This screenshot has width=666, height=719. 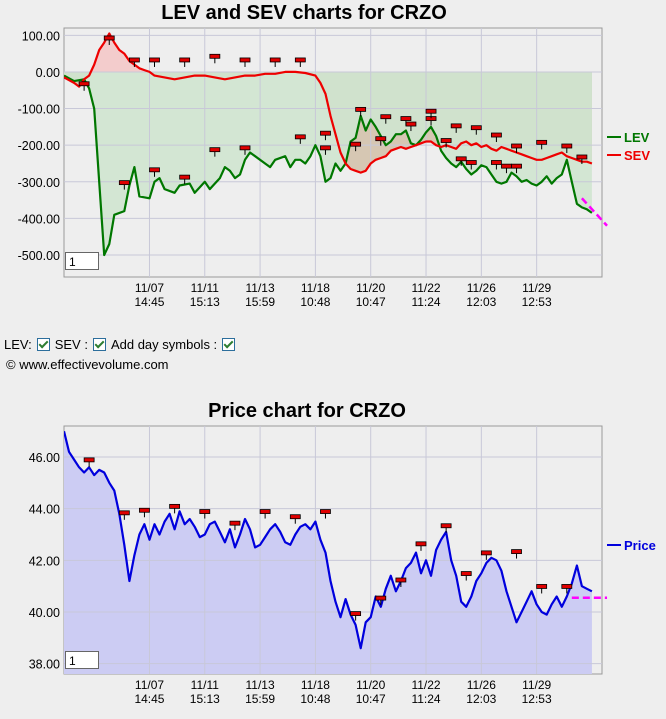 What do you see at coordinates (304, 13) in the screenshot?
I see `lev-sev-chart-title: LEV and SEV charts for CRZO` at bounding box center [304, 13].